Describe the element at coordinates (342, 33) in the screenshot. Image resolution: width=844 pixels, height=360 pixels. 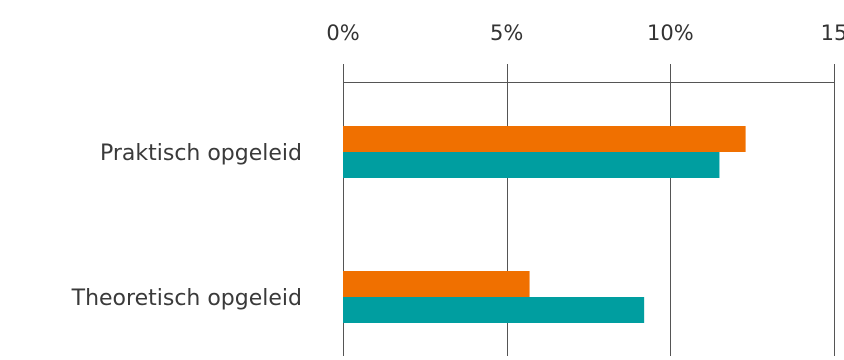
I see `x-tick-label-0: 0%` at that location.